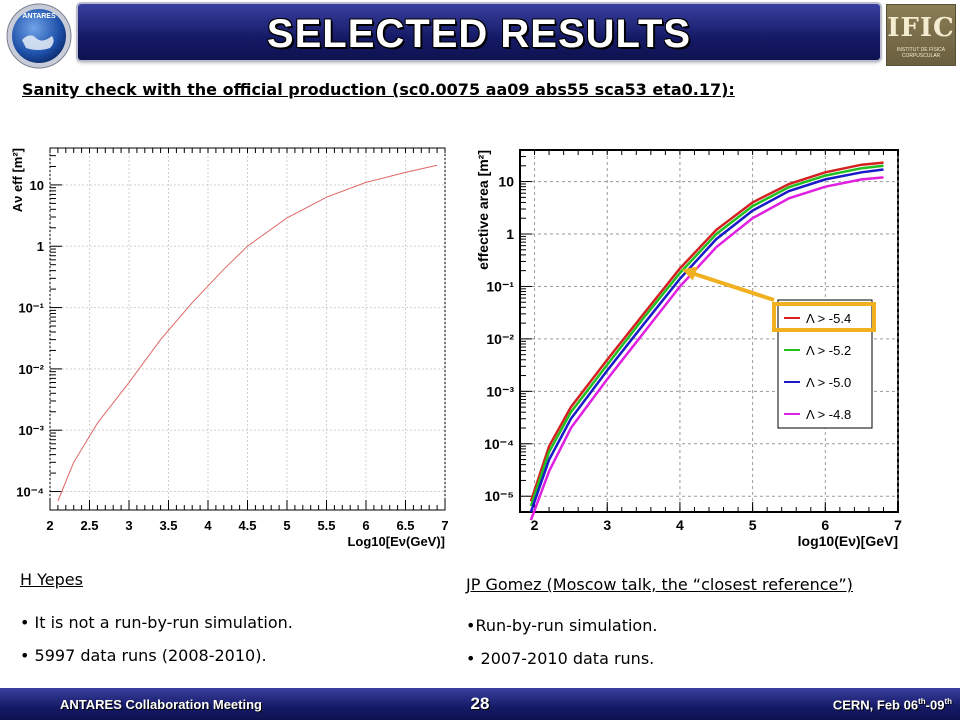 Image resolution: width=960 pixels, height=720 pixels. What do you see at coordinates (168, 525) in the screenshot?
I see `x-tick-label: 3.5` at bounding box center [168, 525].